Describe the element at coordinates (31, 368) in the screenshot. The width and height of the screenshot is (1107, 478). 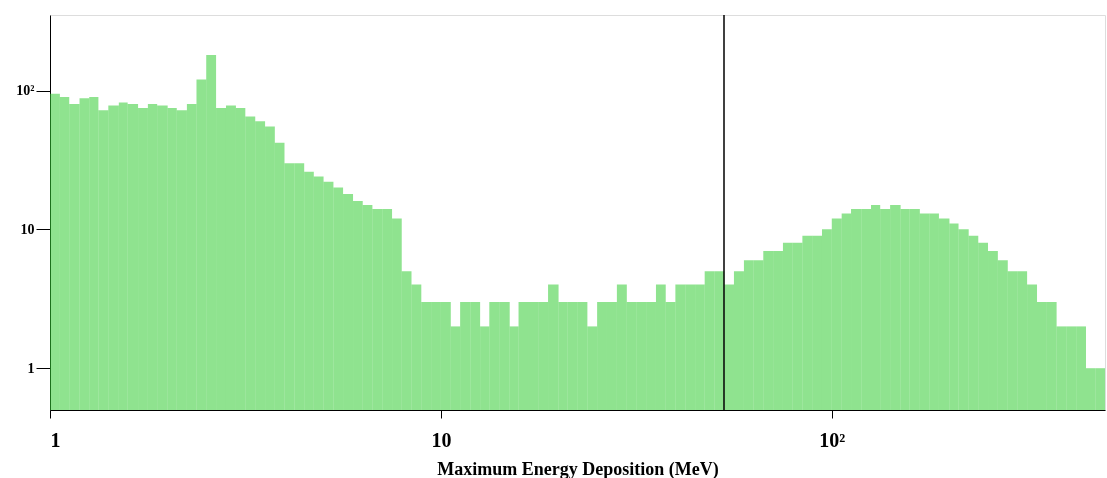
I see `y-tick-label: 1` at that location.